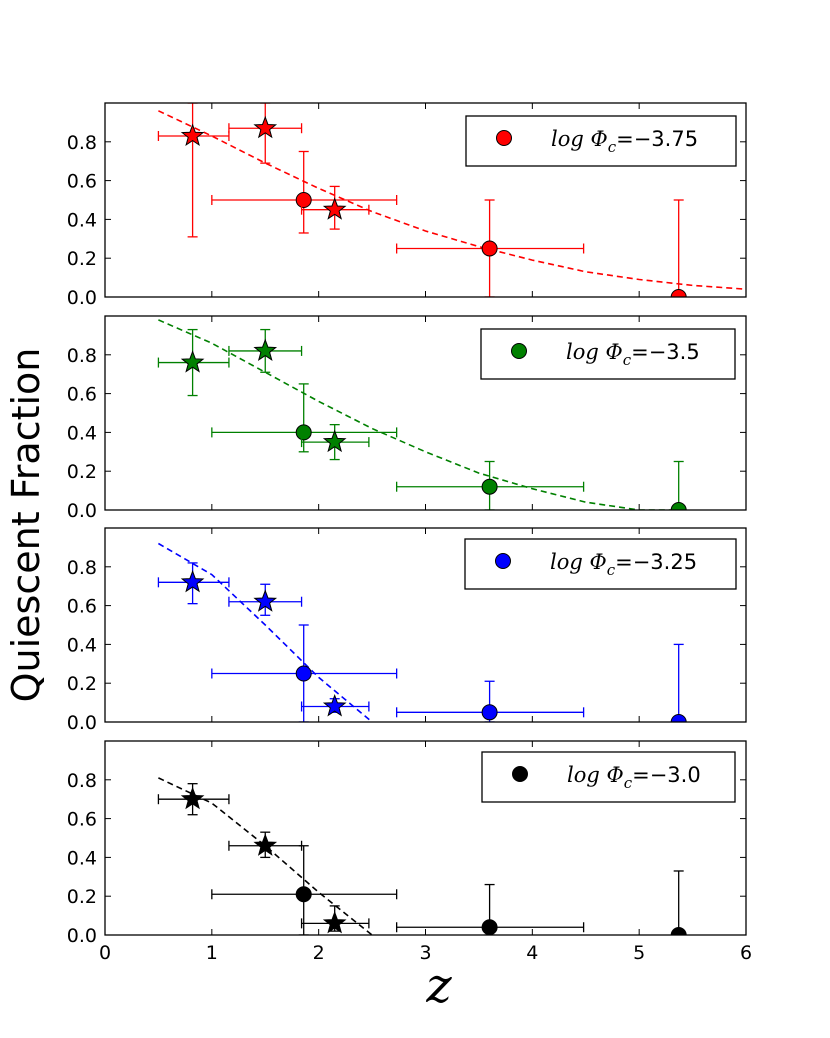 This screenshot has width=830, height=1038. What do you see at coordinates (656, 562) in the screenshot?
I see `legend-value: =−3.25` at bounding box center [656, 562].